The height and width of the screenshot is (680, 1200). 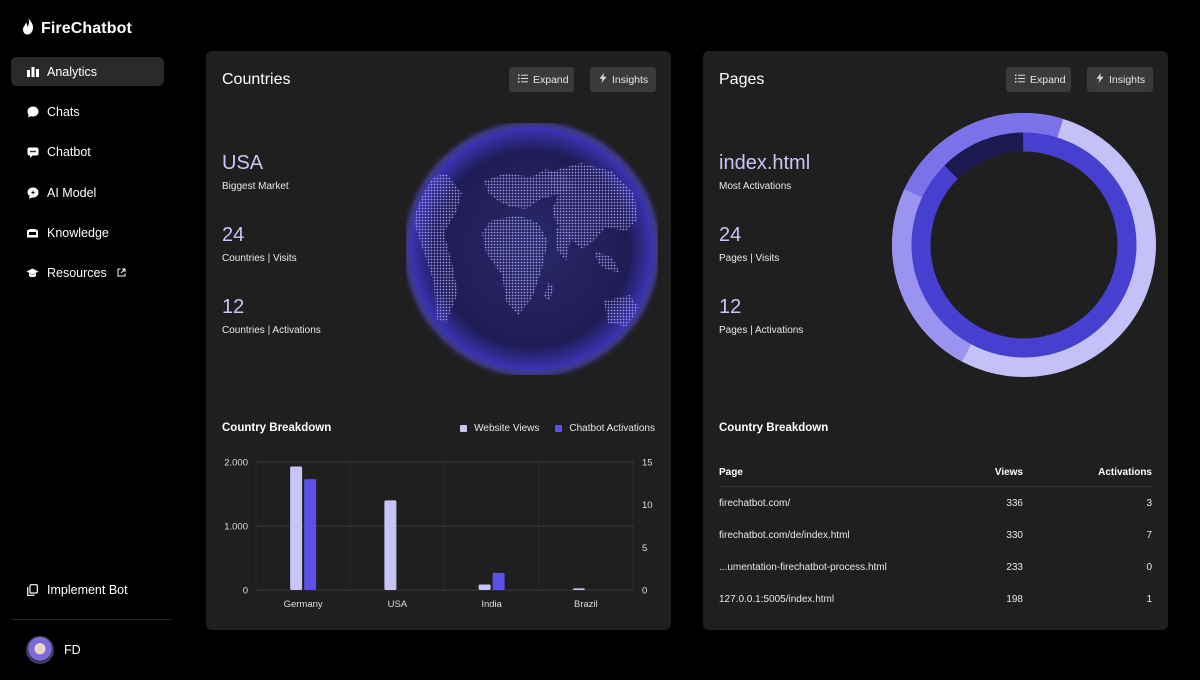 I want to click on brand: FireChatbot, so click(x=77, y=29).